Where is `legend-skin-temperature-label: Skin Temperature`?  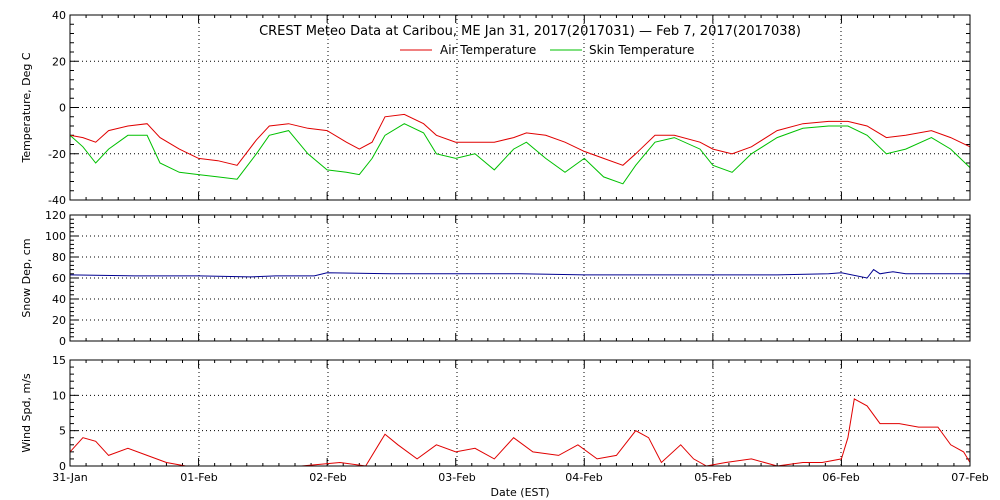 legend-skin-temperature-label: Skin Temperature is located at coordinates (641, 50).